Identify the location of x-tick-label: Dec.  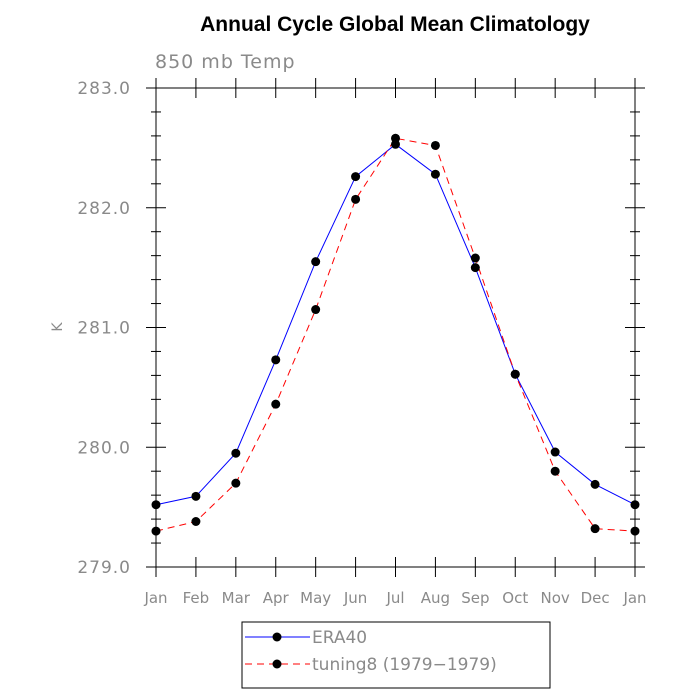
(595, 598).